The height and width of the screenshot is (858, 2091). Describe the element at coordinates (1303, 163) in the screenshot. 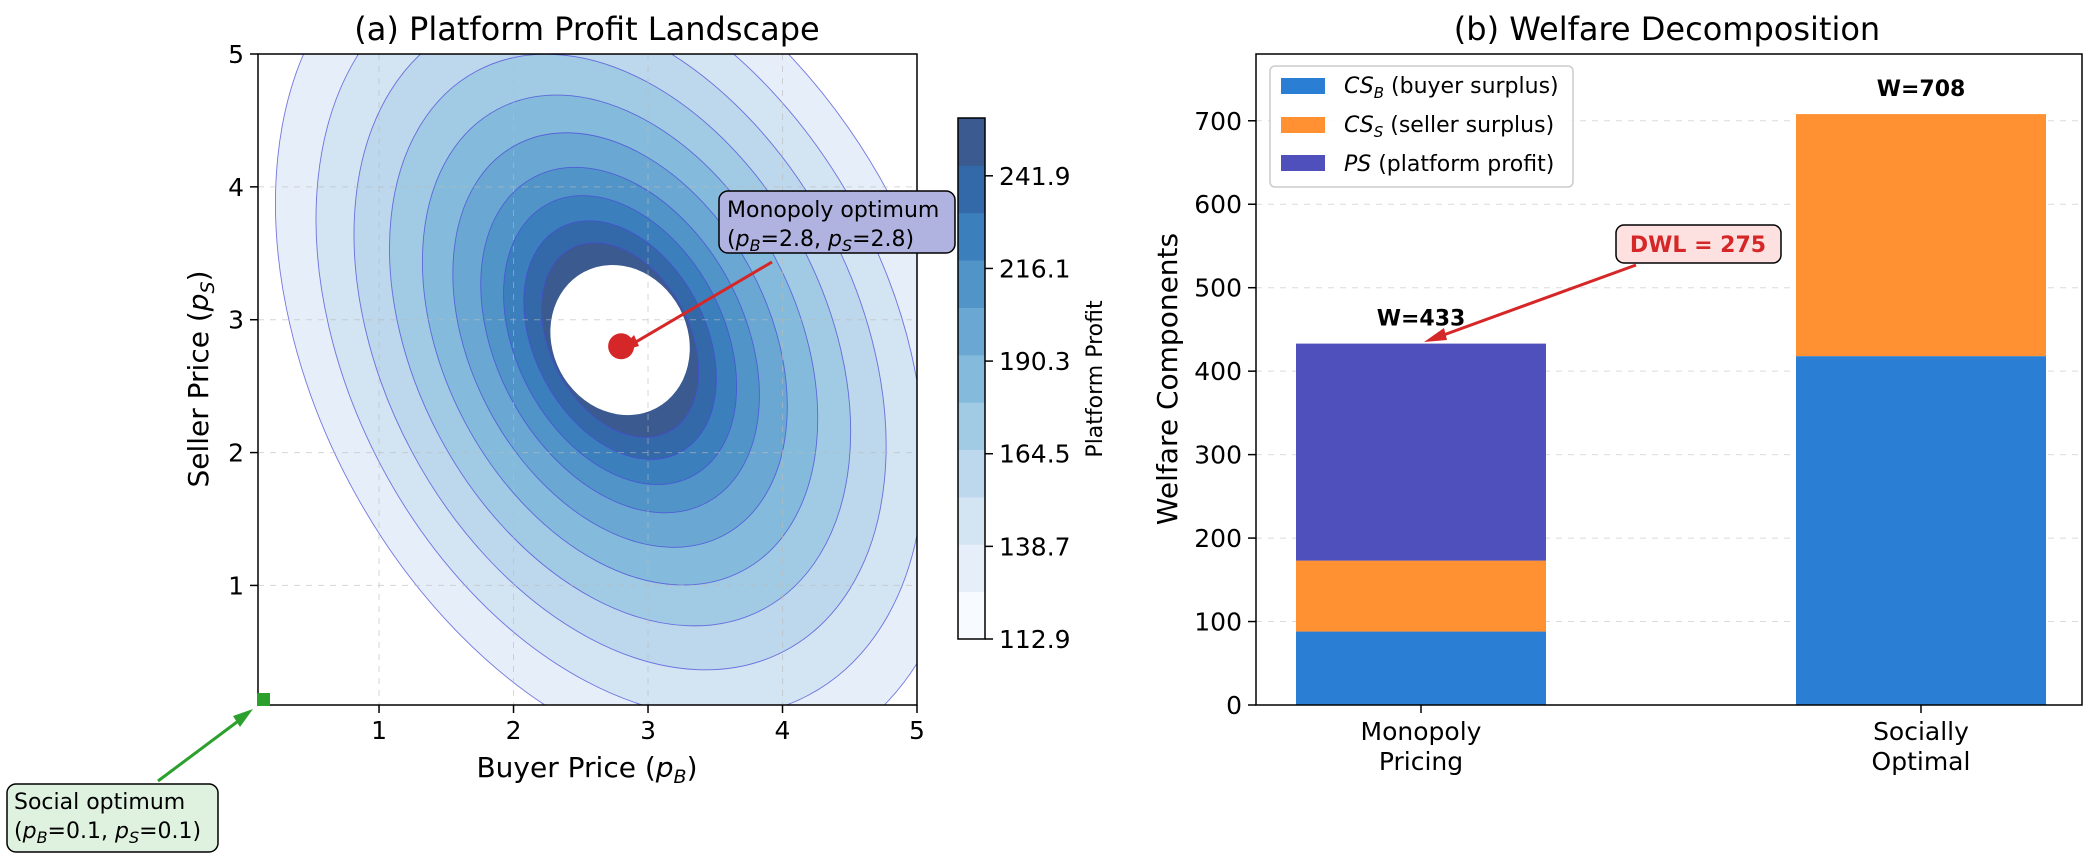

I see `legend-swatch-ps` at that location.